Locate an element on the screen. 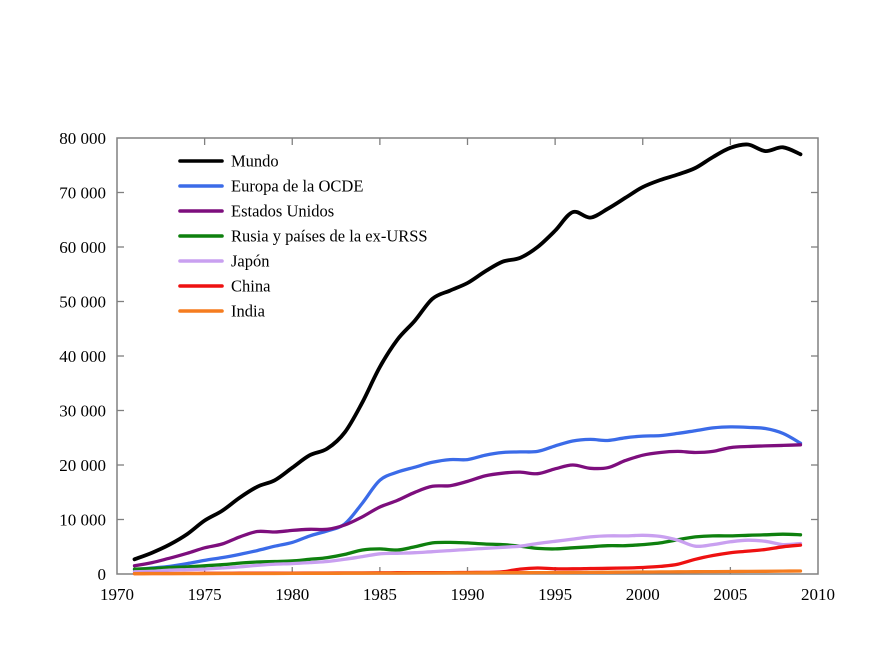 The image size is (872, 663). x-tick-label: 2000 is located at coordinates (643, 594).